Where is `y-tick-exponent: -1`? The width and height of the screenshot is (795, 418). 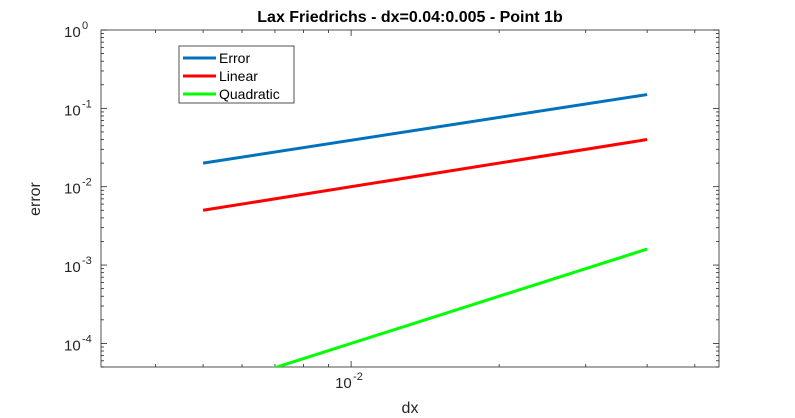 y-tick-exponent: -1 is located at coordinates (87, 104).